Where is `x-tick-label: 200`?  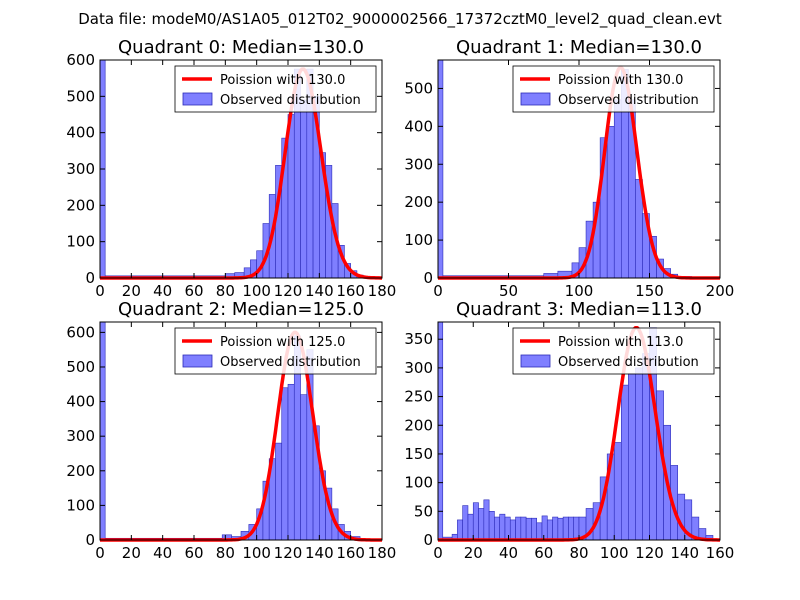
x-tick-label: 200 is located at coordinates (720, 291).